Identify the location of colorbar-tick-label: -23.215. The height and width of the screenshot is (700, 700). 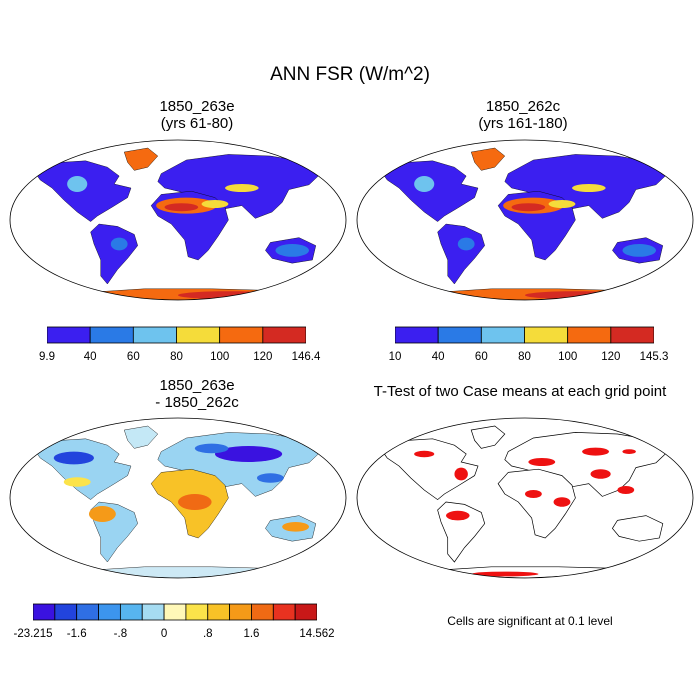
(33, 634).